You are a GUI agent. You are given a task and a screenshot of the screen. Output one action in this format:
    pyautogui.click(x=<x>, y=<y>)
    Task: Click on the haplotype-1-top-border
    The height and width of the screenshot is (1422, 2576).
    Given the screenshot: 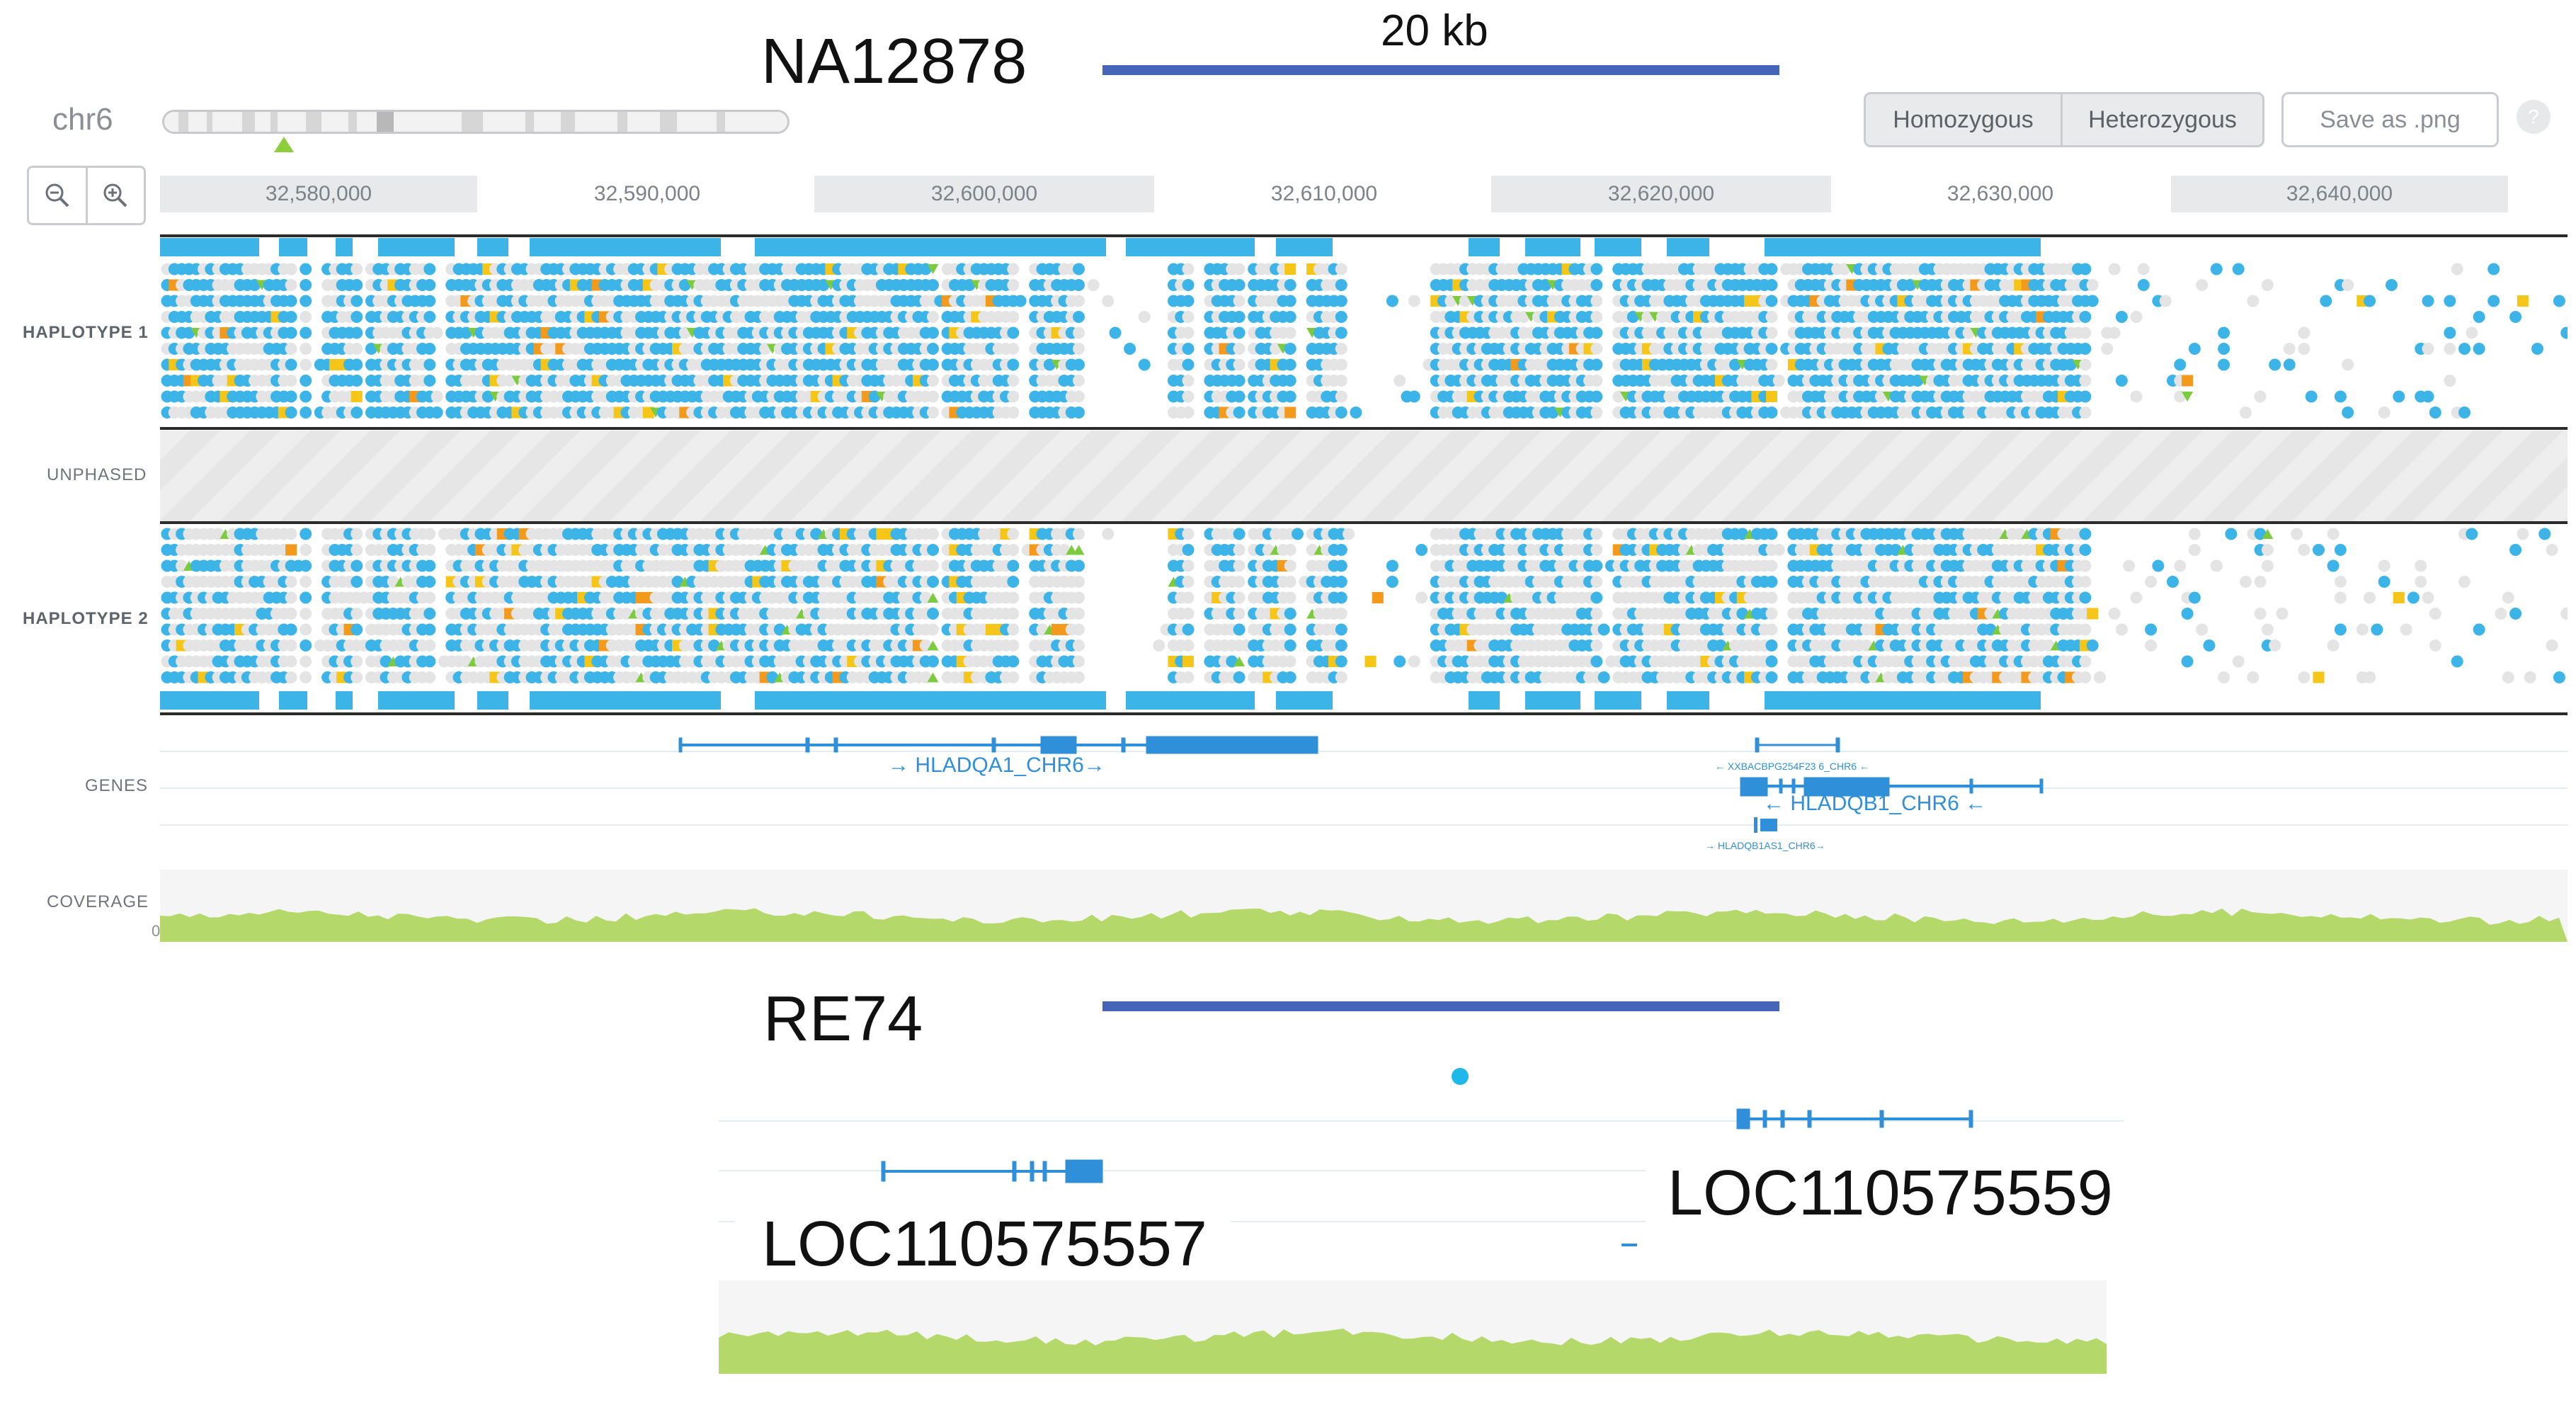 What is the action you would take?
    pyautogui.click(x=1364, y=235)
    